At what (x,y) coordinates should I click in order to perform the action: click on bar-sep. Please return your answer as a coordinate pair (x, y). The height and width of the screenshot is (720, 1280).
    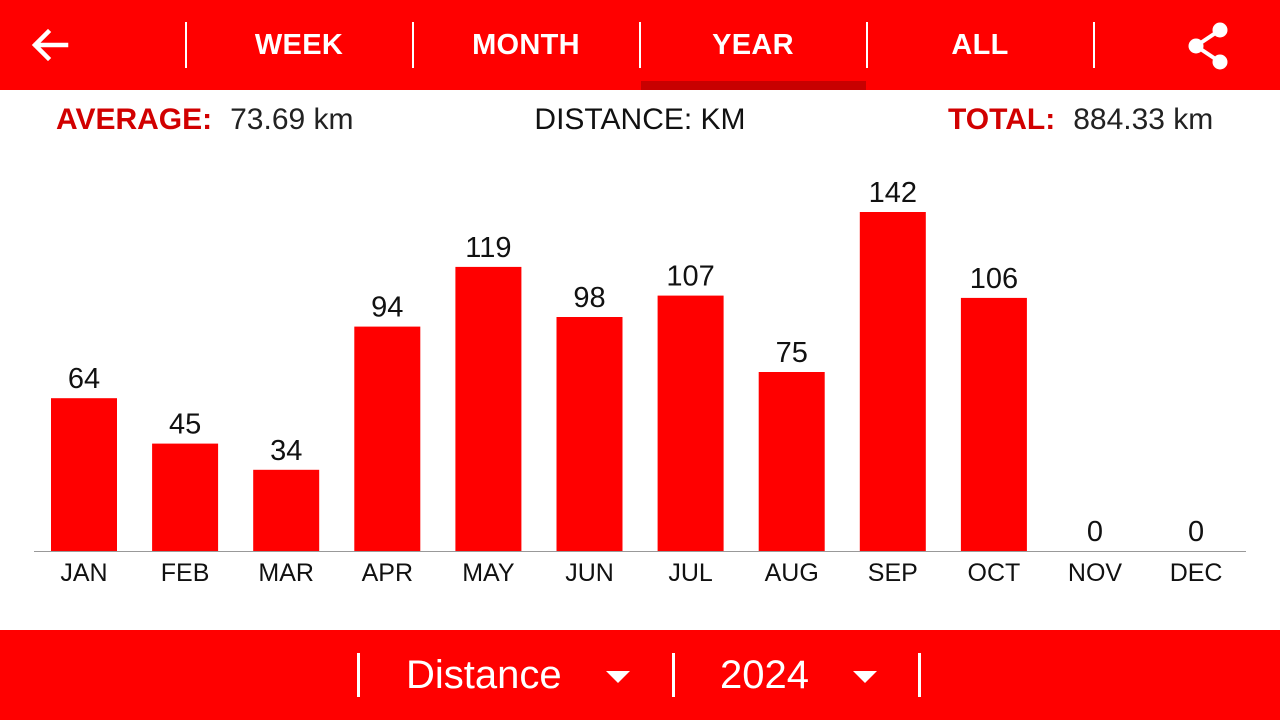
    Looking at the image, I should click on (892, 381).